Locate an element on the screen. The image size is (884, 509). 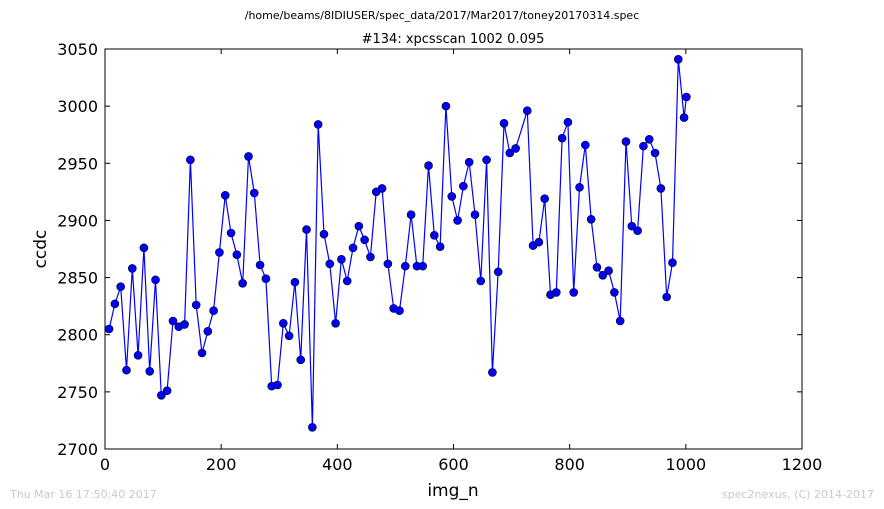
y-tick-label: 2700 is located at coordinates (77, 449).